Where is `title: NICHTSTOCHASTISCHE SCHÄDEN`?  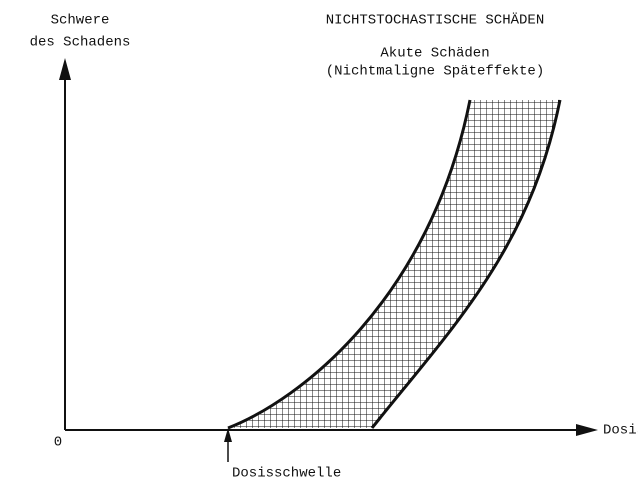 title: NICHTSTOCHASTISCHE SCHÄDEN is located at coordinates (435, 20).